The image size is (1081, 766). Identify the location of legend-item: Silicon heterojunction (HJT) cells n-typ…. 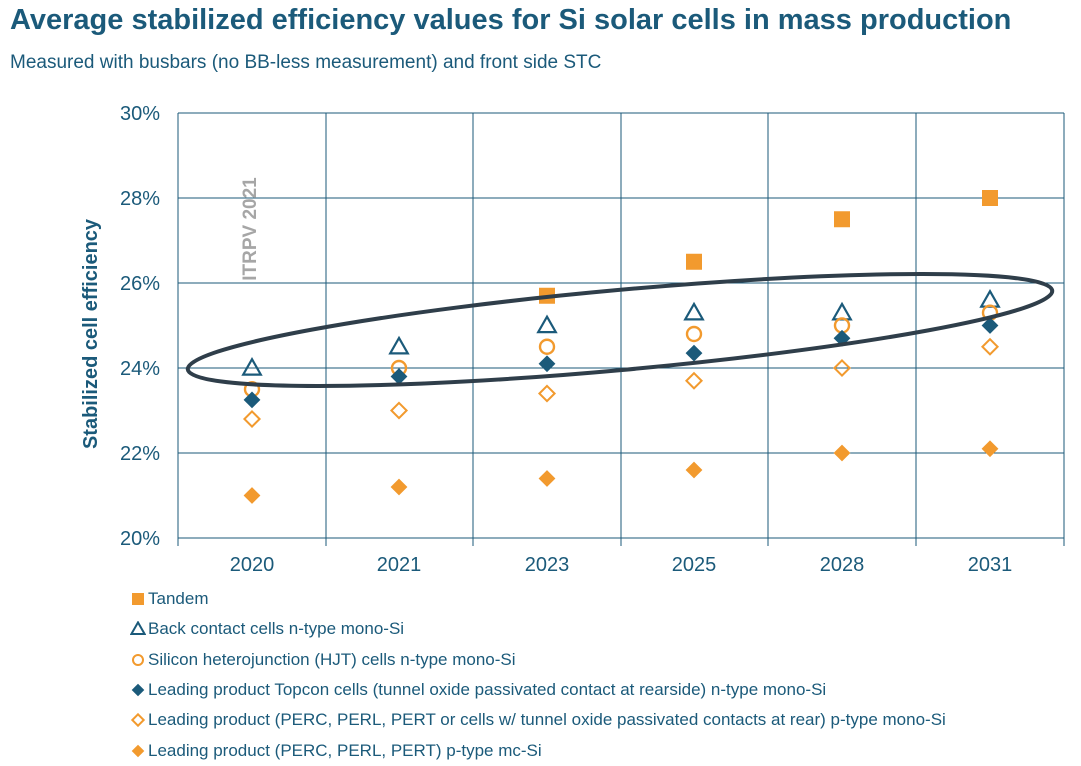
(538, 660).